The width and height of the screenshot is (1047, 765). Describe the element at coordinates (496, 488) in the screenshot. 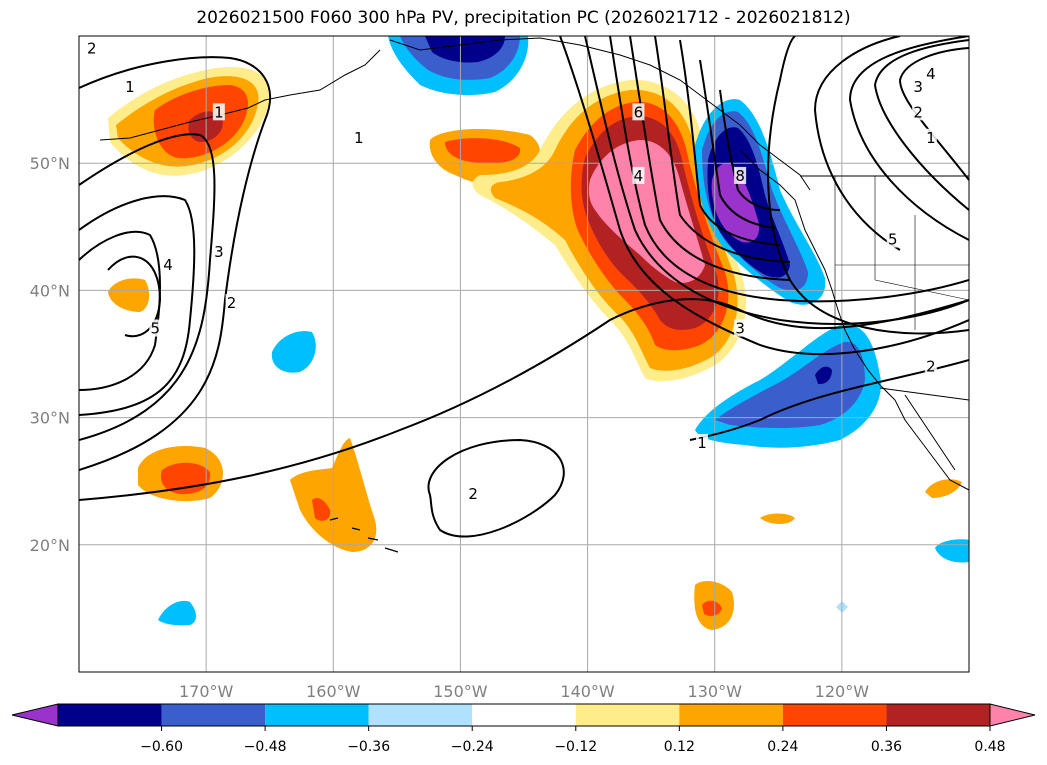

I see `pv-contour-loop2` at that location.